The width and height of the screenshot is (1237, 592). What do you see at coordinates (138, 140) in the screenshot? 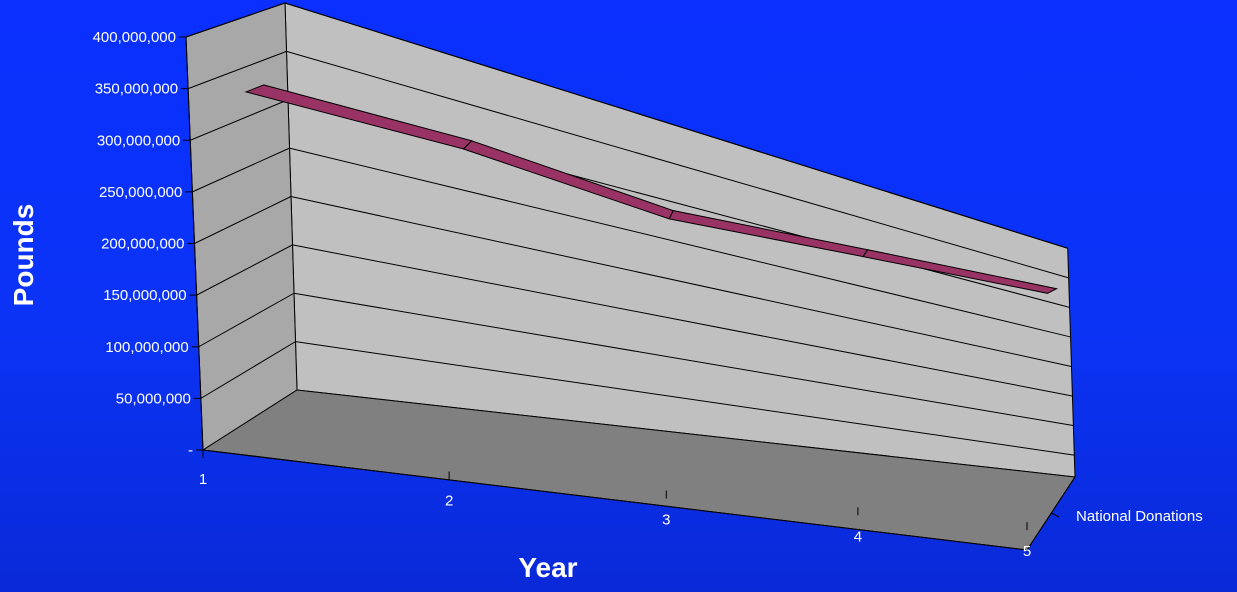
I see `y-tick-label: 300,000,000` at bounding box center [138, 140].